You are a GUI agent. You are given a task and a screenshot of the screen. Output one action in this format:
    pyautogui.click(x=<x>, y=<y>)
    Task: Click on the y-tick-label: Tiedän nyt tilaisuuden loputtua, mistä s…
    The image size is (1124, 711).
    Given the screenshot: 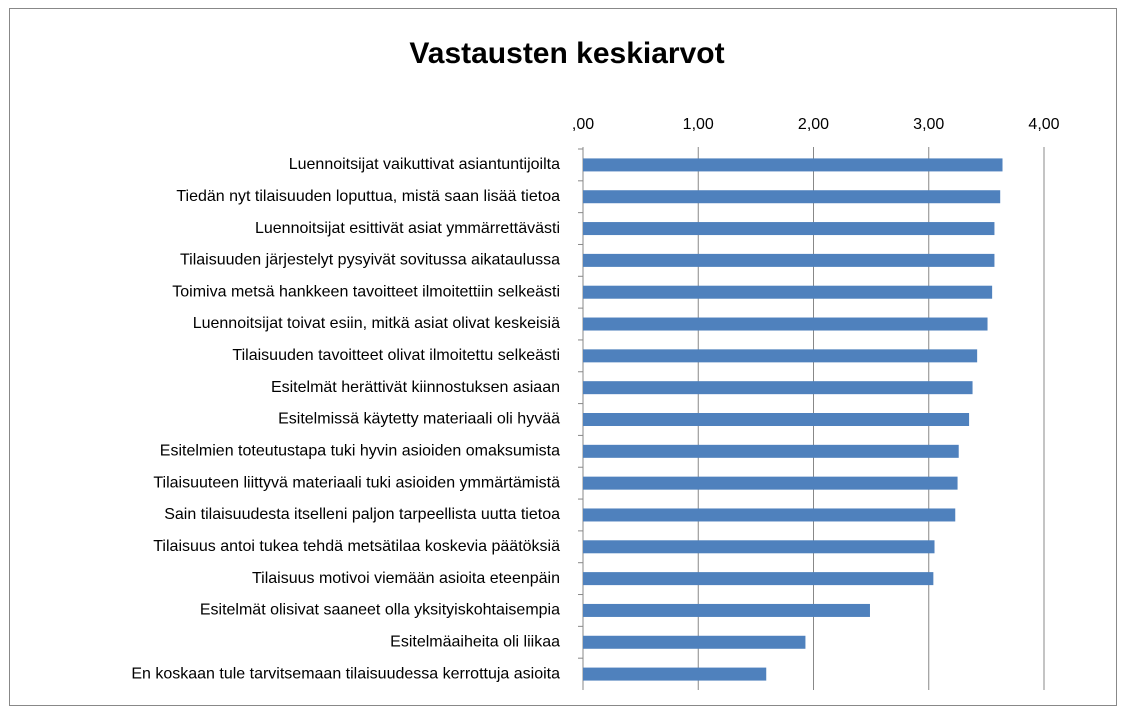 What is the action you would take?
    pyautogui.click(x=368, y=196)
    